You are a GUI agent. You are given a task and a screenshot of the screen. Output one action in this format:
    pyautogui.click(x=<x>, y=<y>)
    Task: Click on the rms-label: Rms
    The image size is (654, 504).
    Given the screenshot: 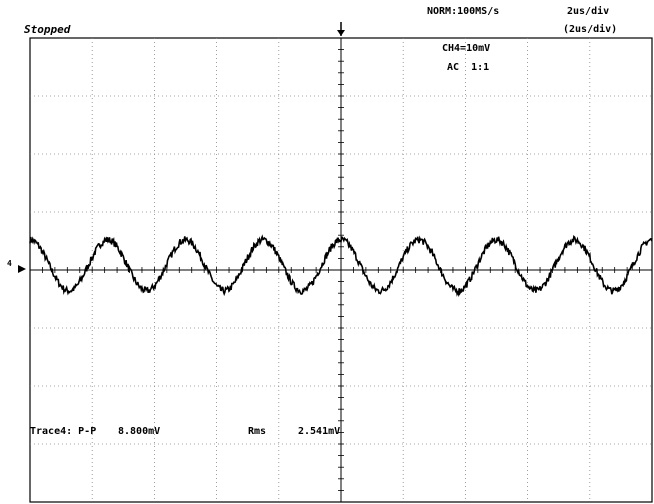 What is the action you would take?
    pyautogui.click(x=257, y=431)
    